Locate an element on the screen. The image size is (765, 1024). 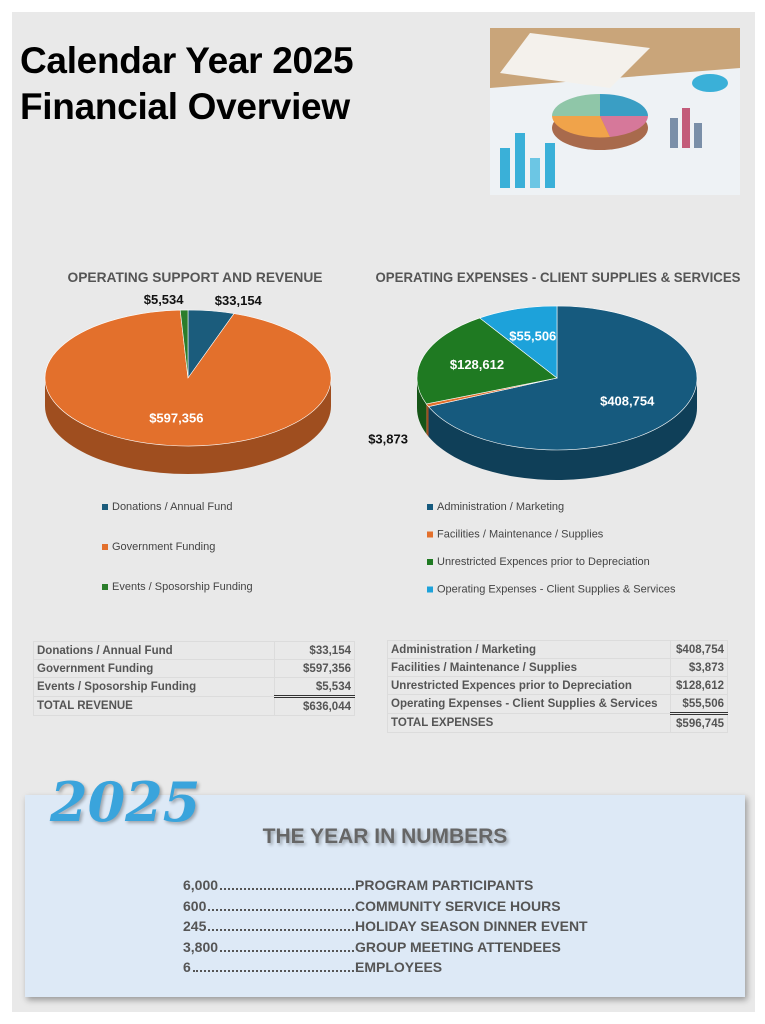
number-row: 600 COMMUNITY SERVICE HOURS is located at coordinates (385, 908).